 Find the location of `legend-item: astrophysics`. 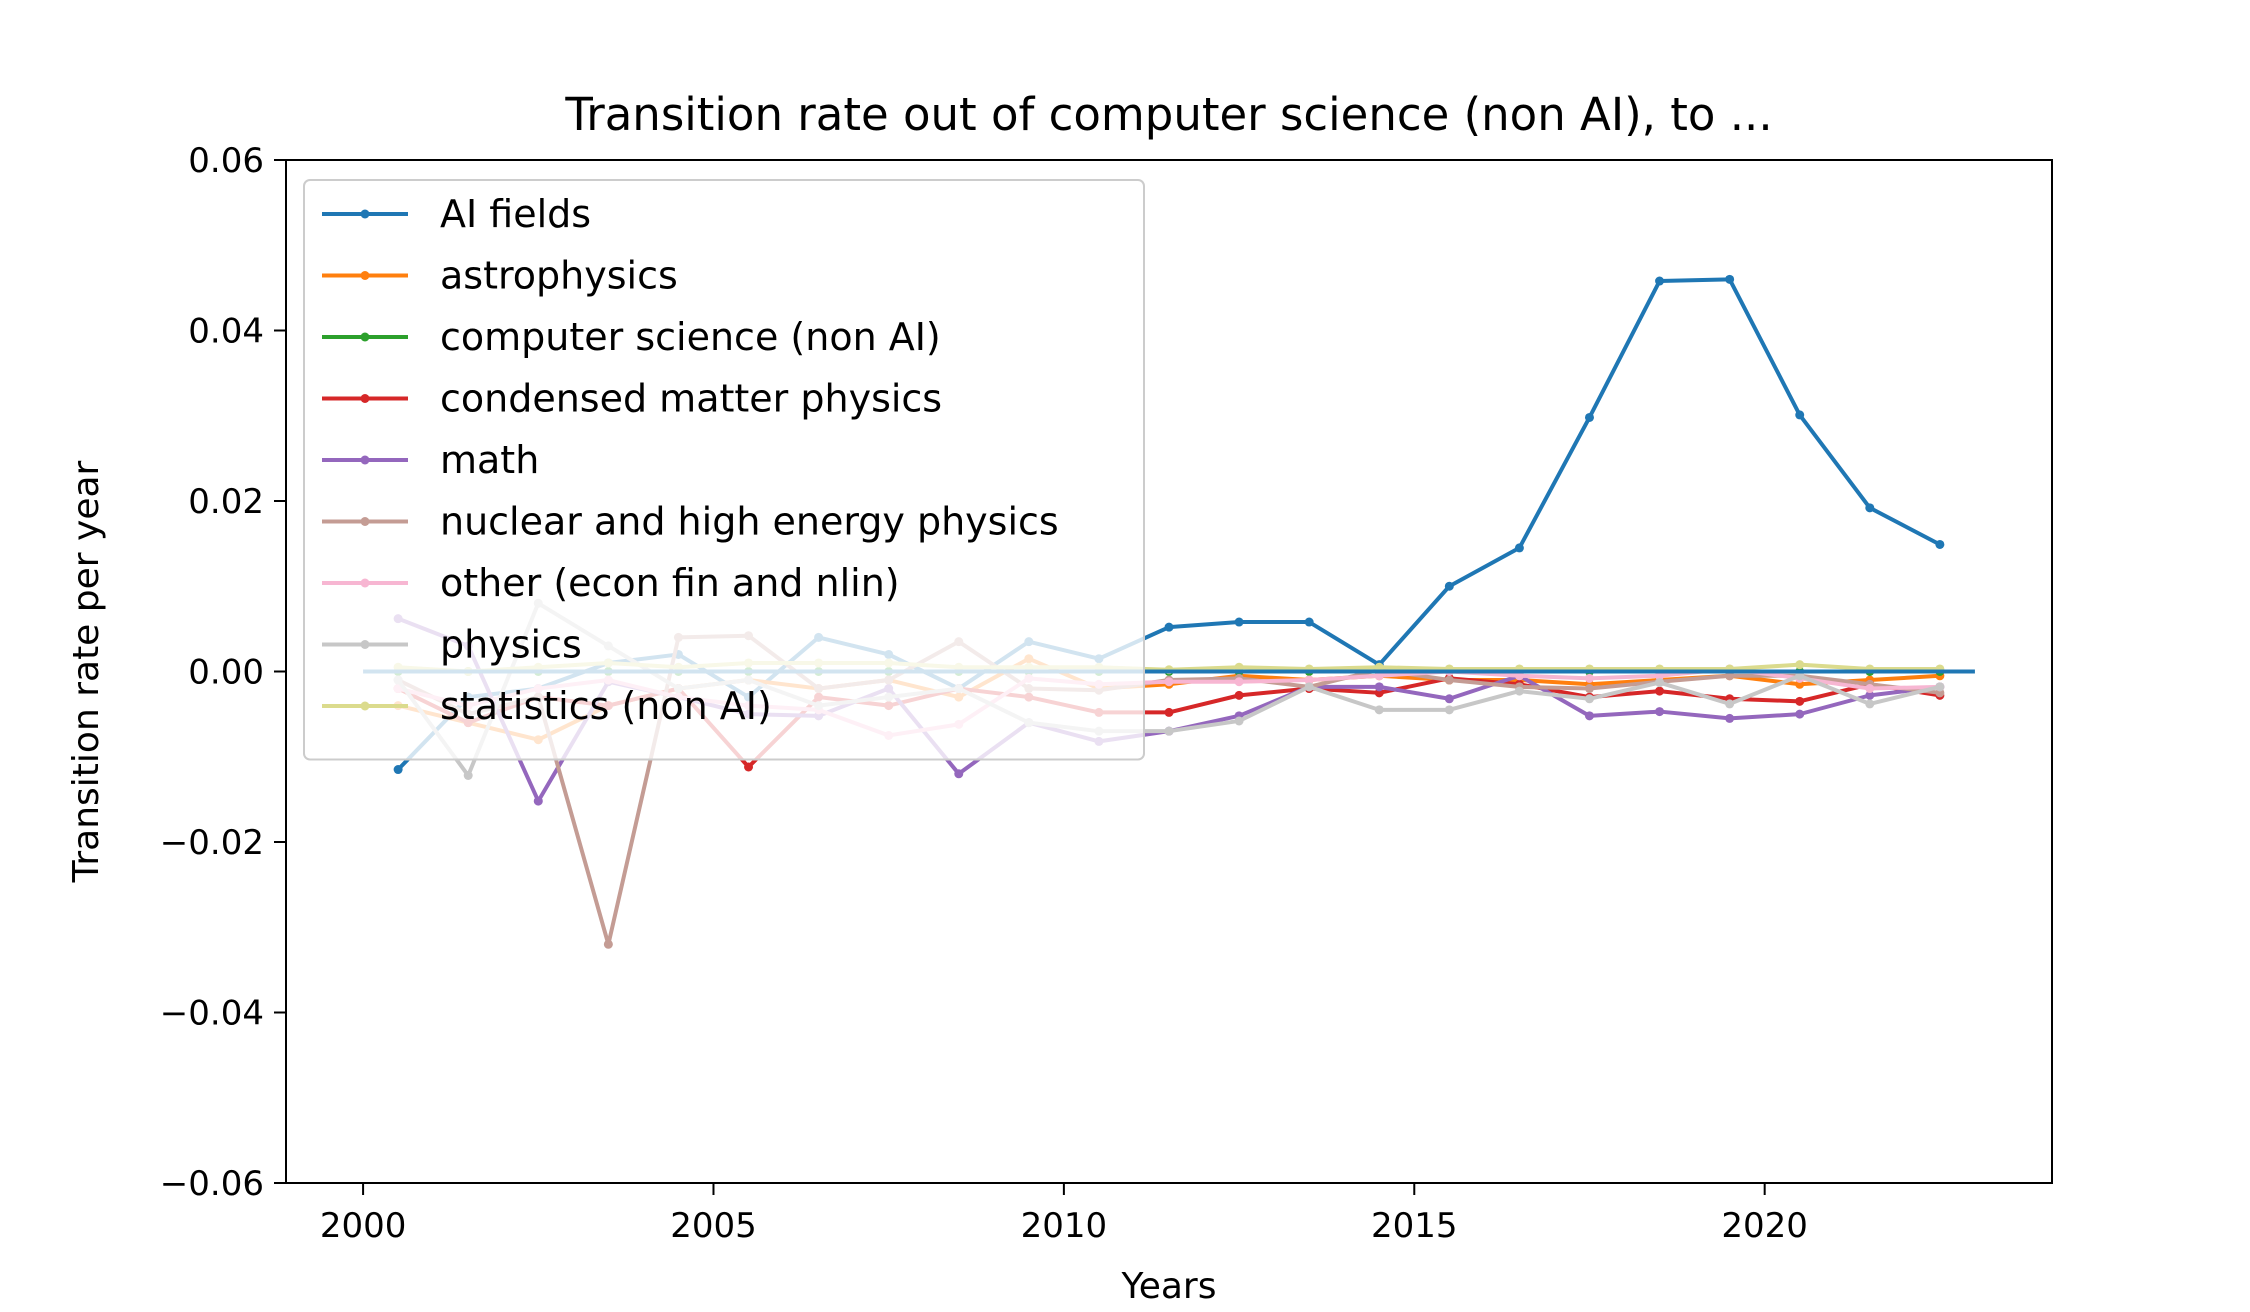

legend-item: astrophysics is located at coordinates (500, 276).